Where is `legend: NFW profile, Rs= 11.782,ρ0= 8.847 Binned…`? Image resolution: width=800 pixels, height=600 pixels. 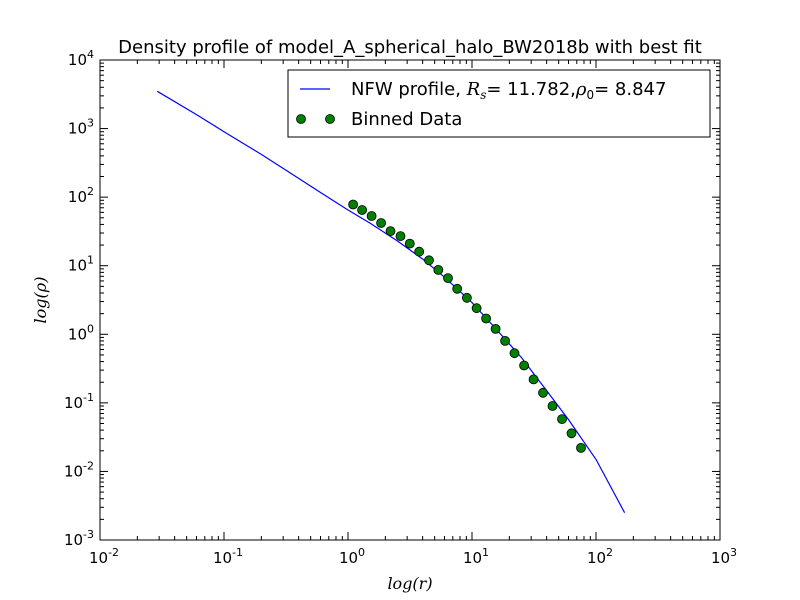
legend: NFW profile, Rs= 11.782,ρ0= 8.847 Binned… is located at coordinates (499, 103).